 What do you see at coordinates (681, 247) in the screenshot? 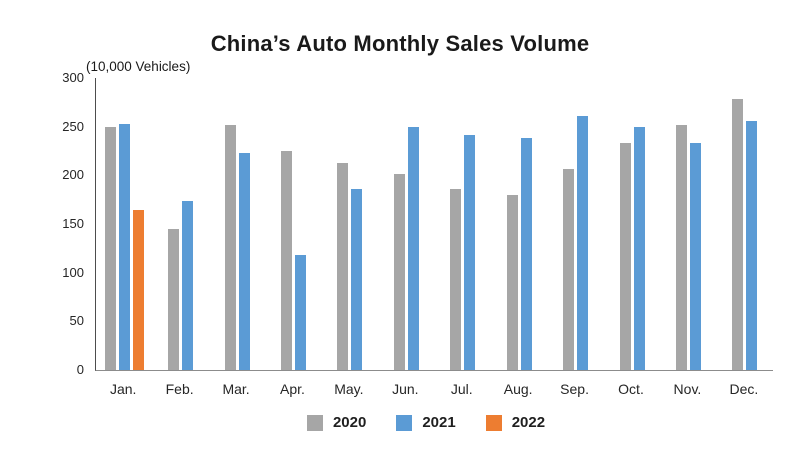
I see `bar-2020-nov` at bounding box center [681, 247].